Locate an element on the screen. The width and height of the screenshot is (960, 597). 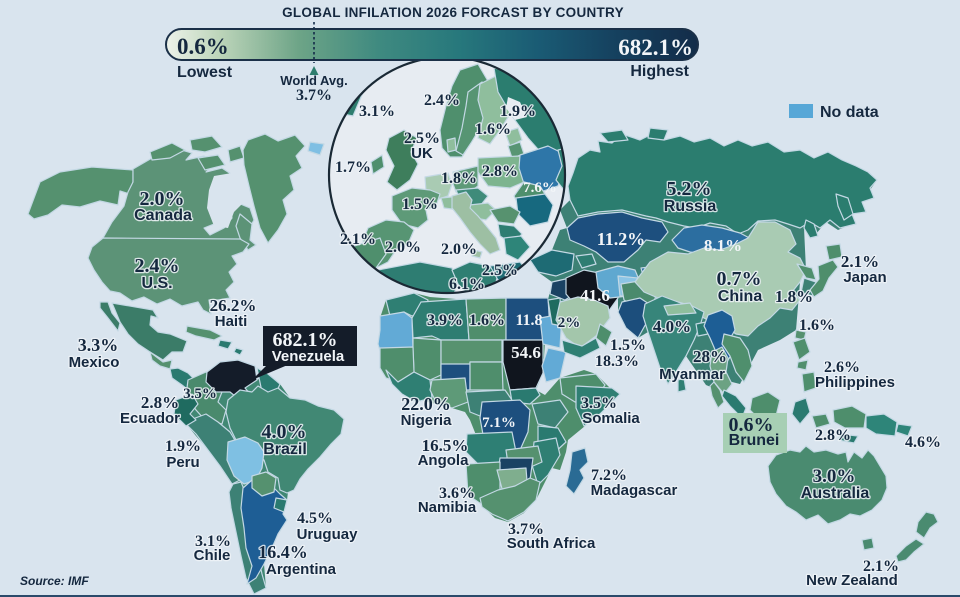
svg-text: 7.2% is located at coordinates (609, 475).